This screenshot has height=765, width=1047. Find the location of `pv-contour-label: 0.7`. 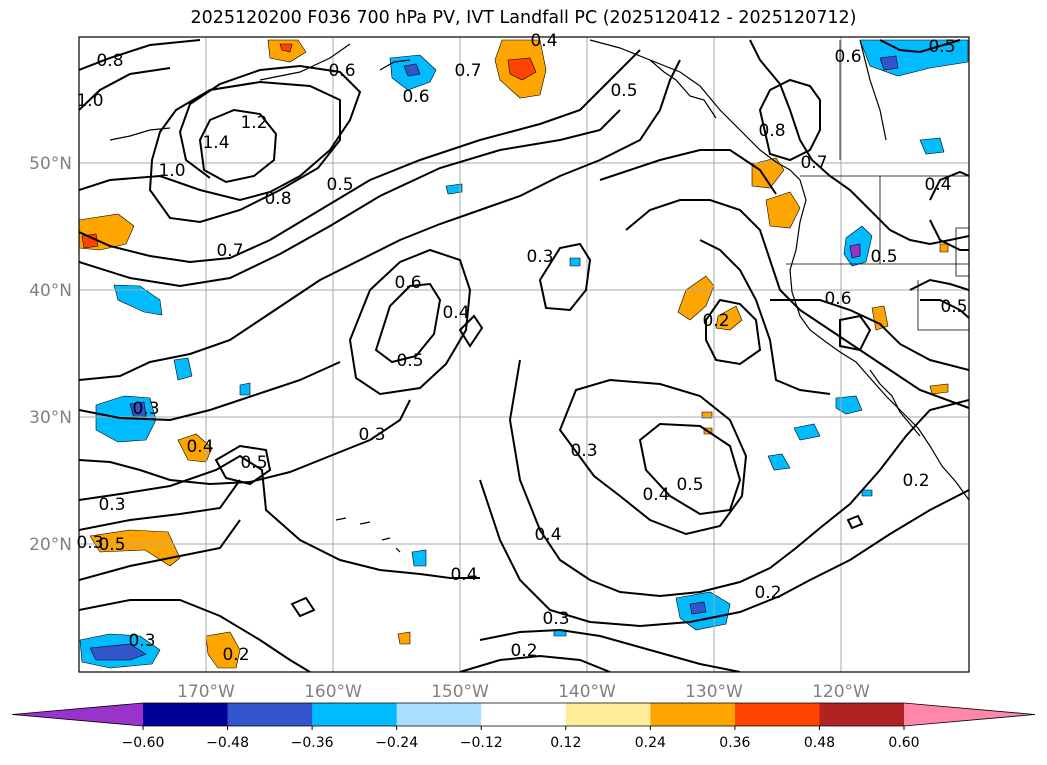

pv-contour-label: 0.7 is located at coordinates (229, 251).